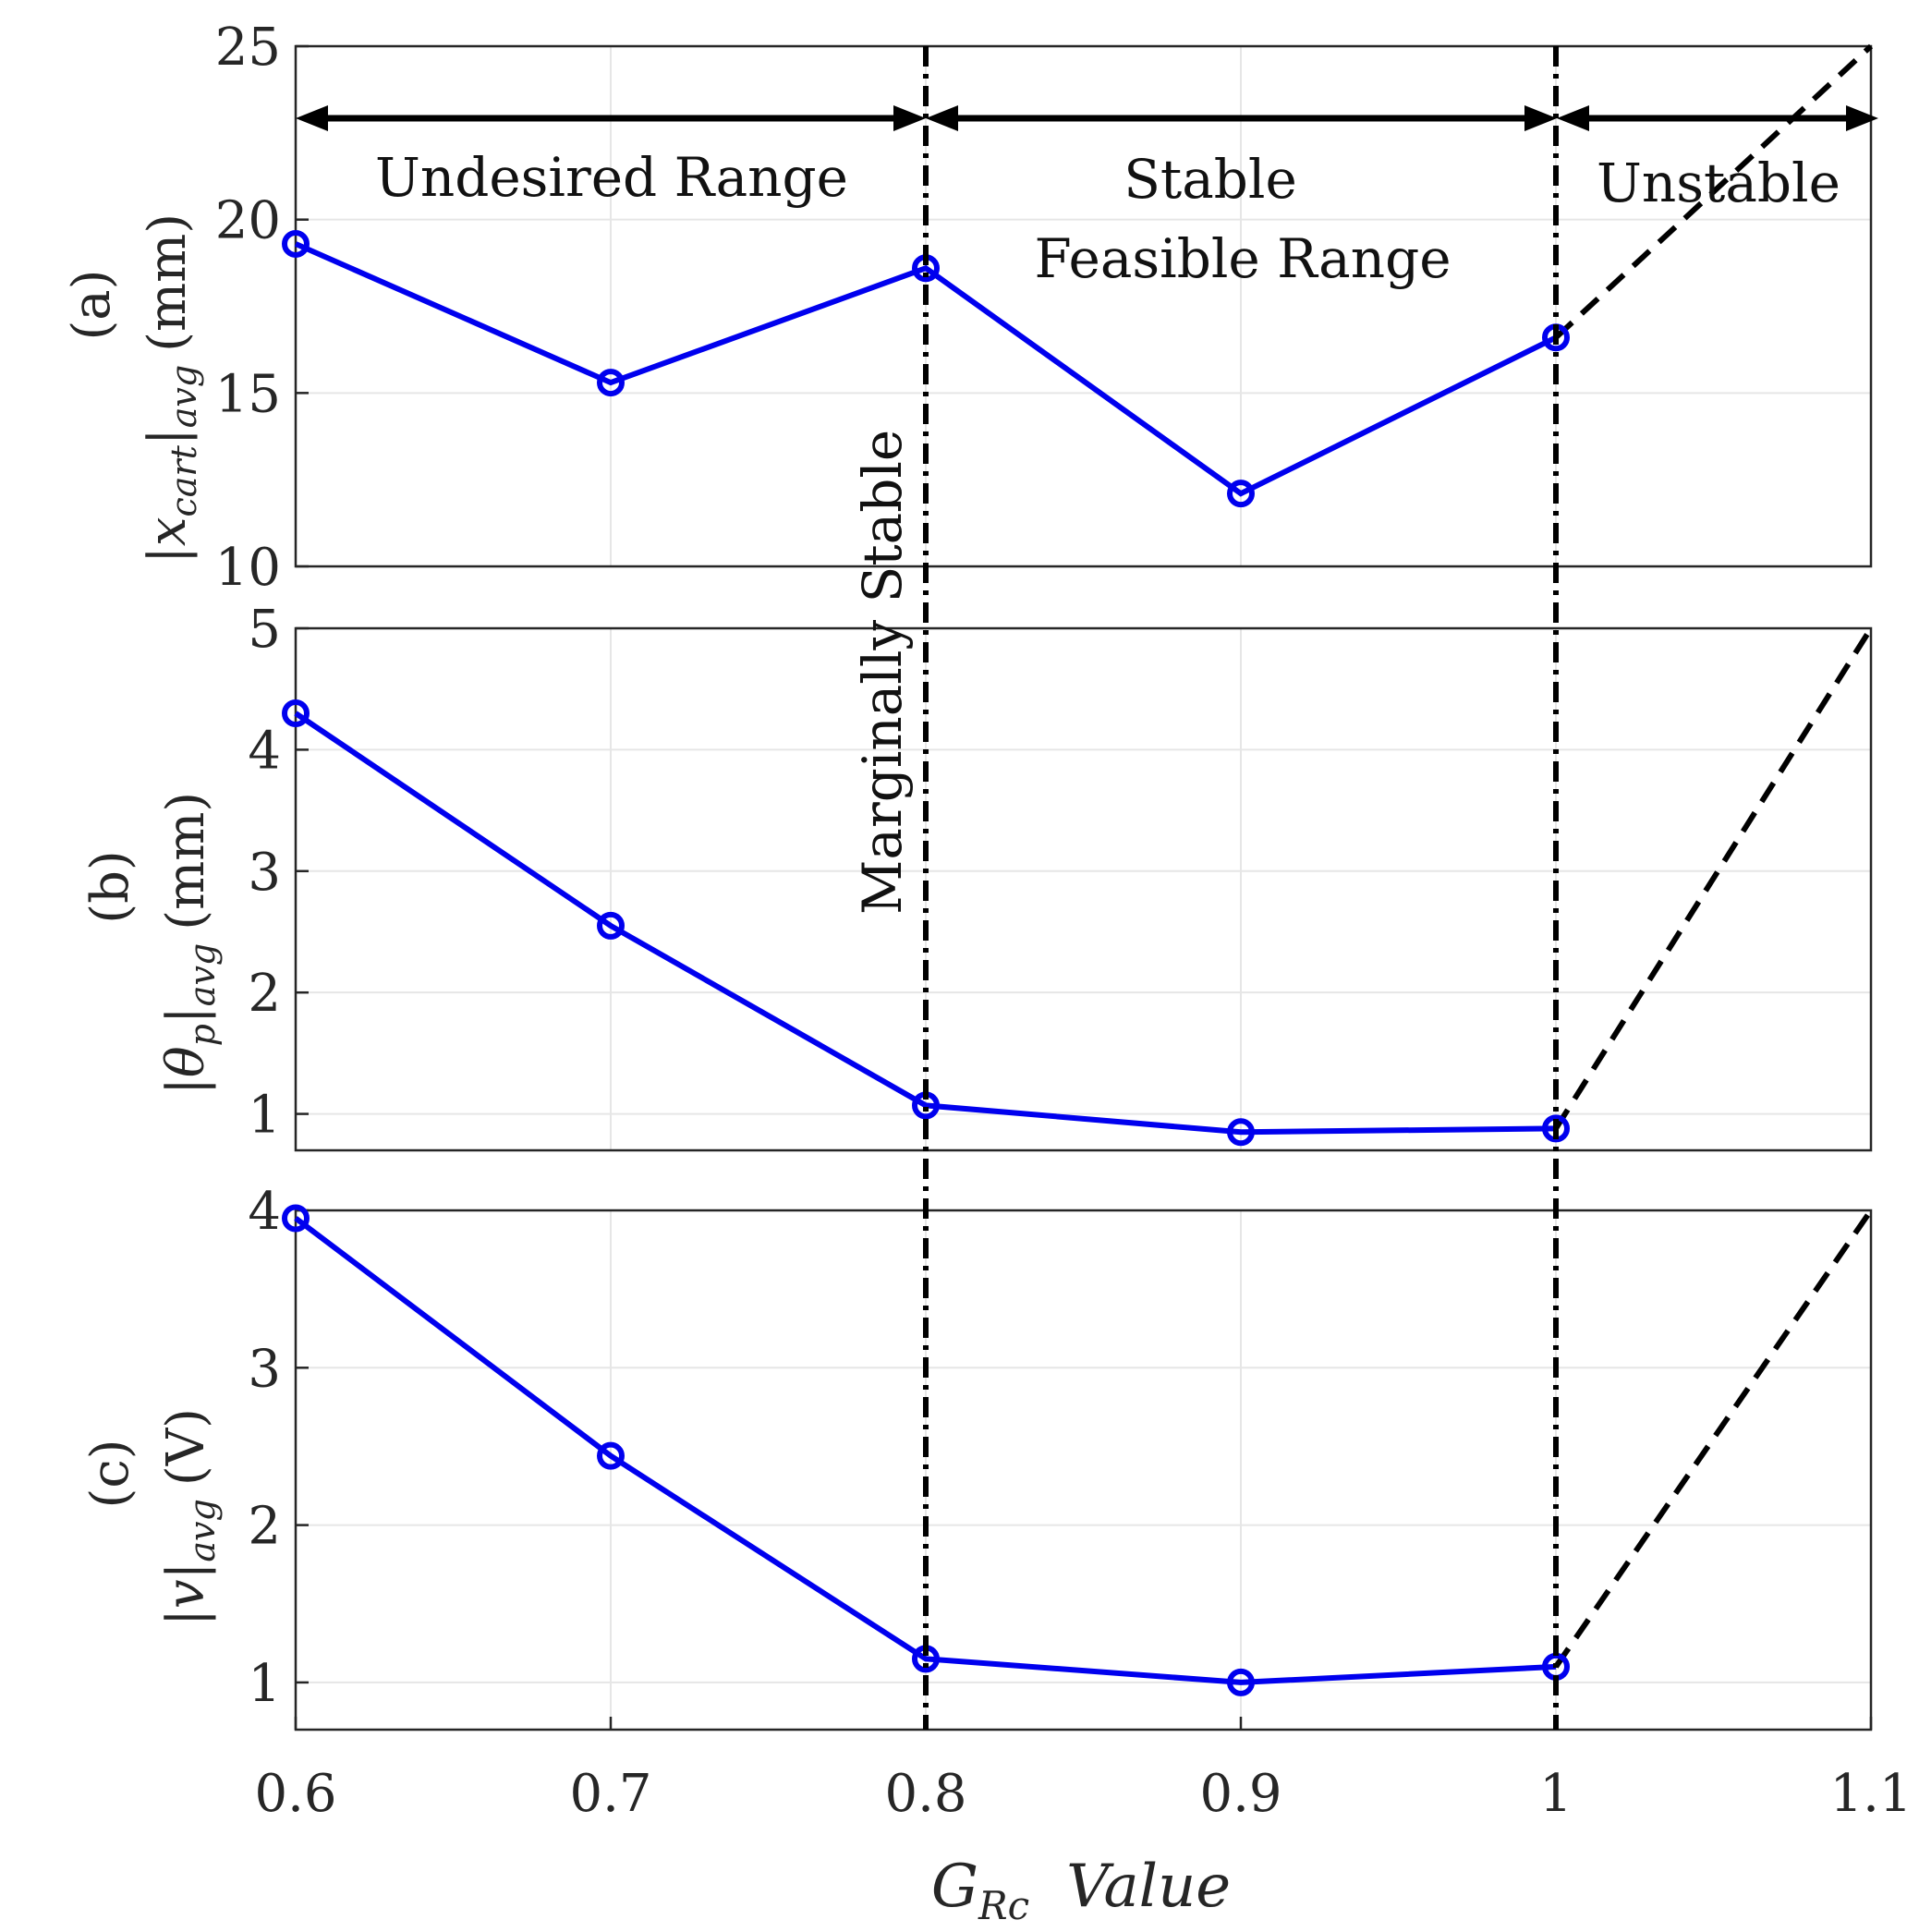 The height and width of the screenshot is (1932, 1919). What do you see at coordinates (1718, 183) in the screenshot?
I see `annotation-unstable: Unstable` at bounding box center [1718, 183].